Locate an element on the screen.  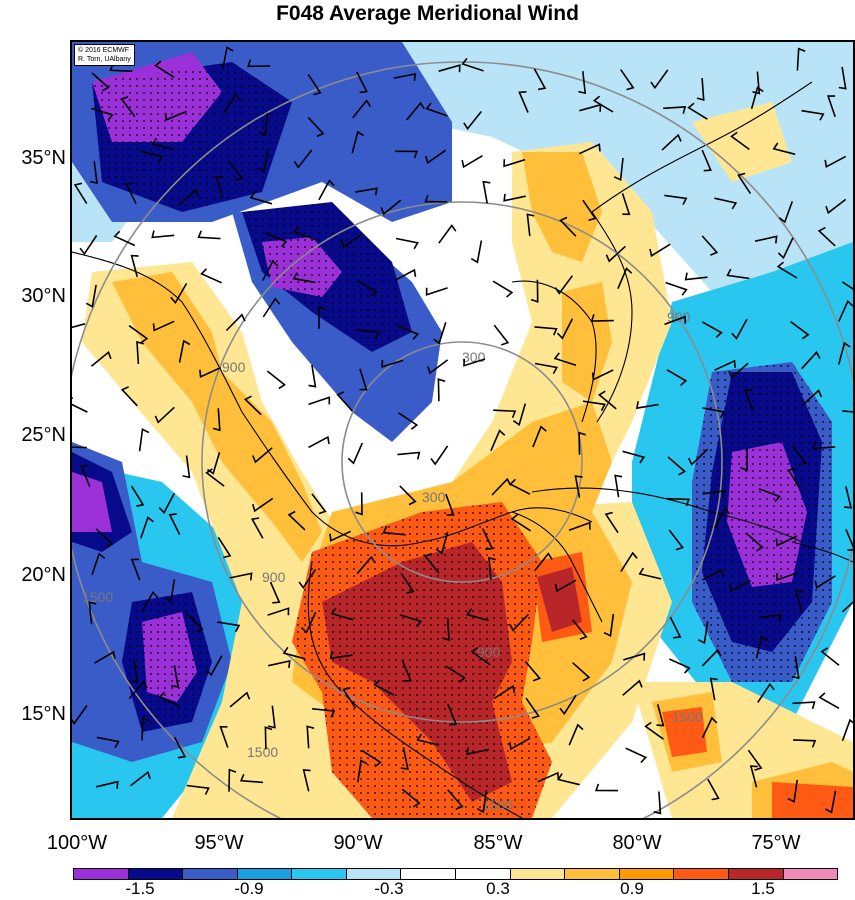
lat-label: 30°N is located at coordinates (43, 296).